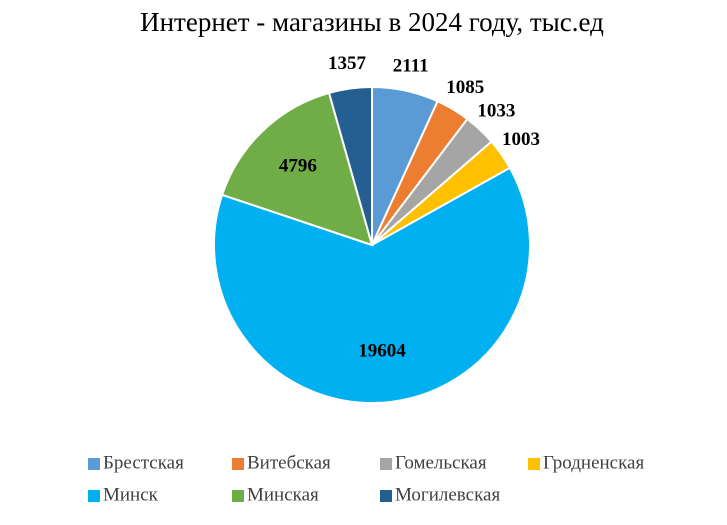 This screenshot has height=525, width=727. Describe the element at coordinates (465, 87) in the screenshot. I see `data-label: 1085` at that location.